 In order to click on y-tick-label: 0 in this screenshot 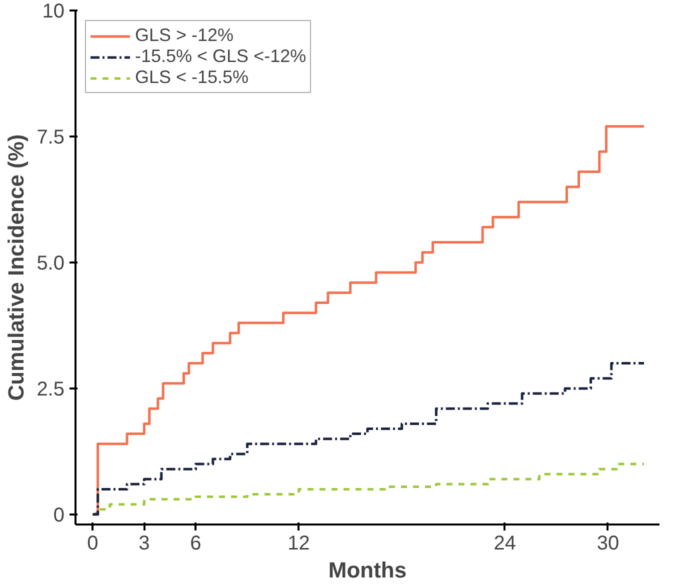, I will do `click(58, 515)`.